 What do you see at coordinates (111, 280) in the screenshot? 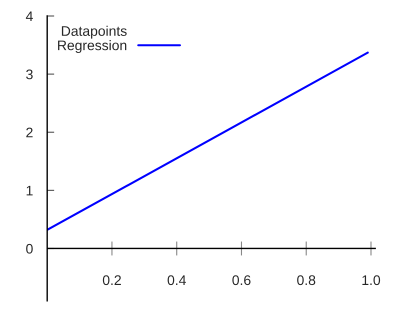
I see `x-tick-label: 0.2` at bounding box center [111, 280].